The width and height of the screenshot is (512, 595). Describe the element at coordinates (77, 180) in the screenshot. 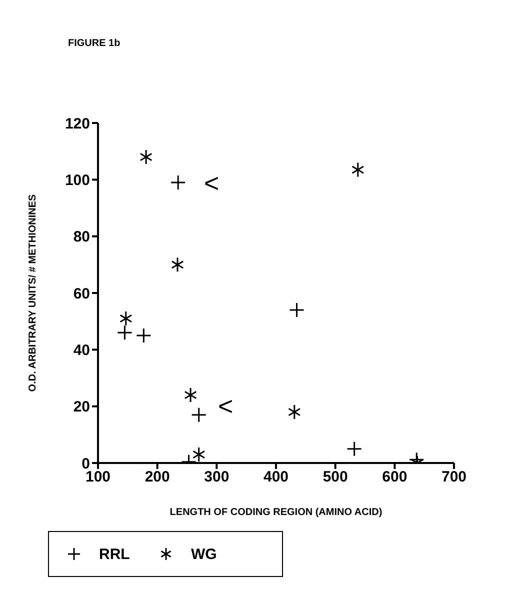

I see `y-tick-label: 100` at that location.